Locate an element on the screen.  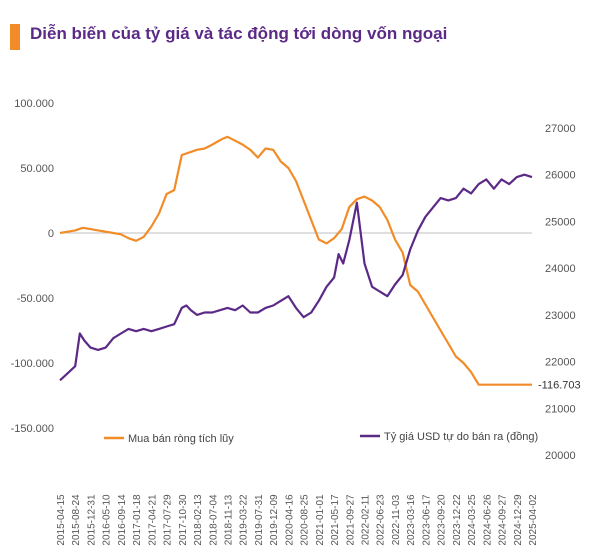
x-tick-label: 2017-07-29 is located at coordinates (168, 520).